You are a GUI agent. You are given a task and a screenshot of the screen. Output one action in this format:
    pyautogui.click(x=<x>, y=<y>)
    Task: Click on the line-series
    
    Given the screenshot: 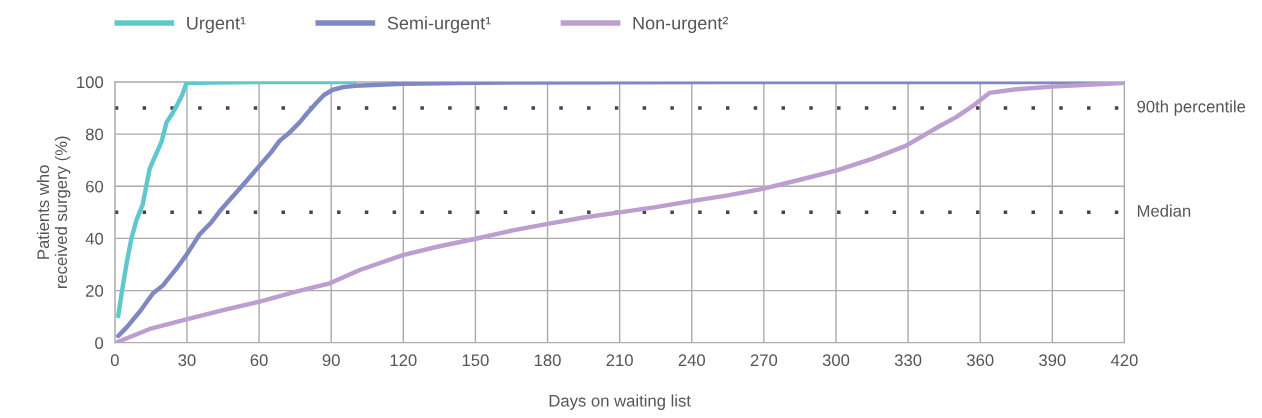 What is the action you would take?
    pyautogui.click(x=236, y=200)
    